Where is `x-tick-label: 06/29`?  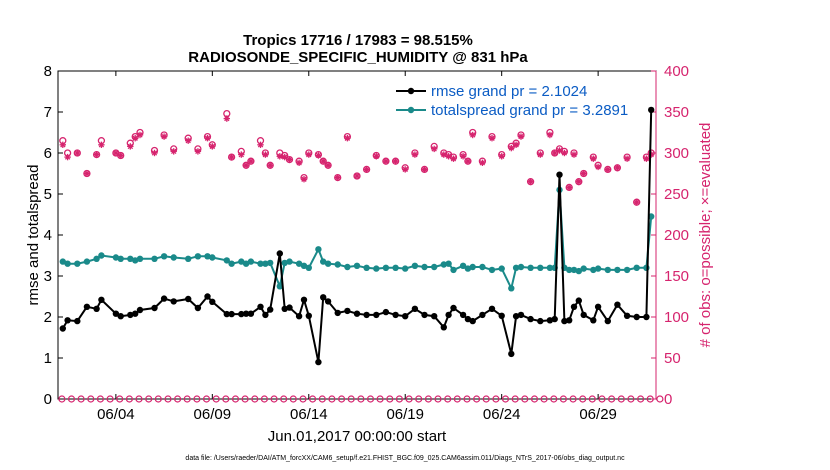
x-tick-label: 06/29 is located at coordinates (598, 414).